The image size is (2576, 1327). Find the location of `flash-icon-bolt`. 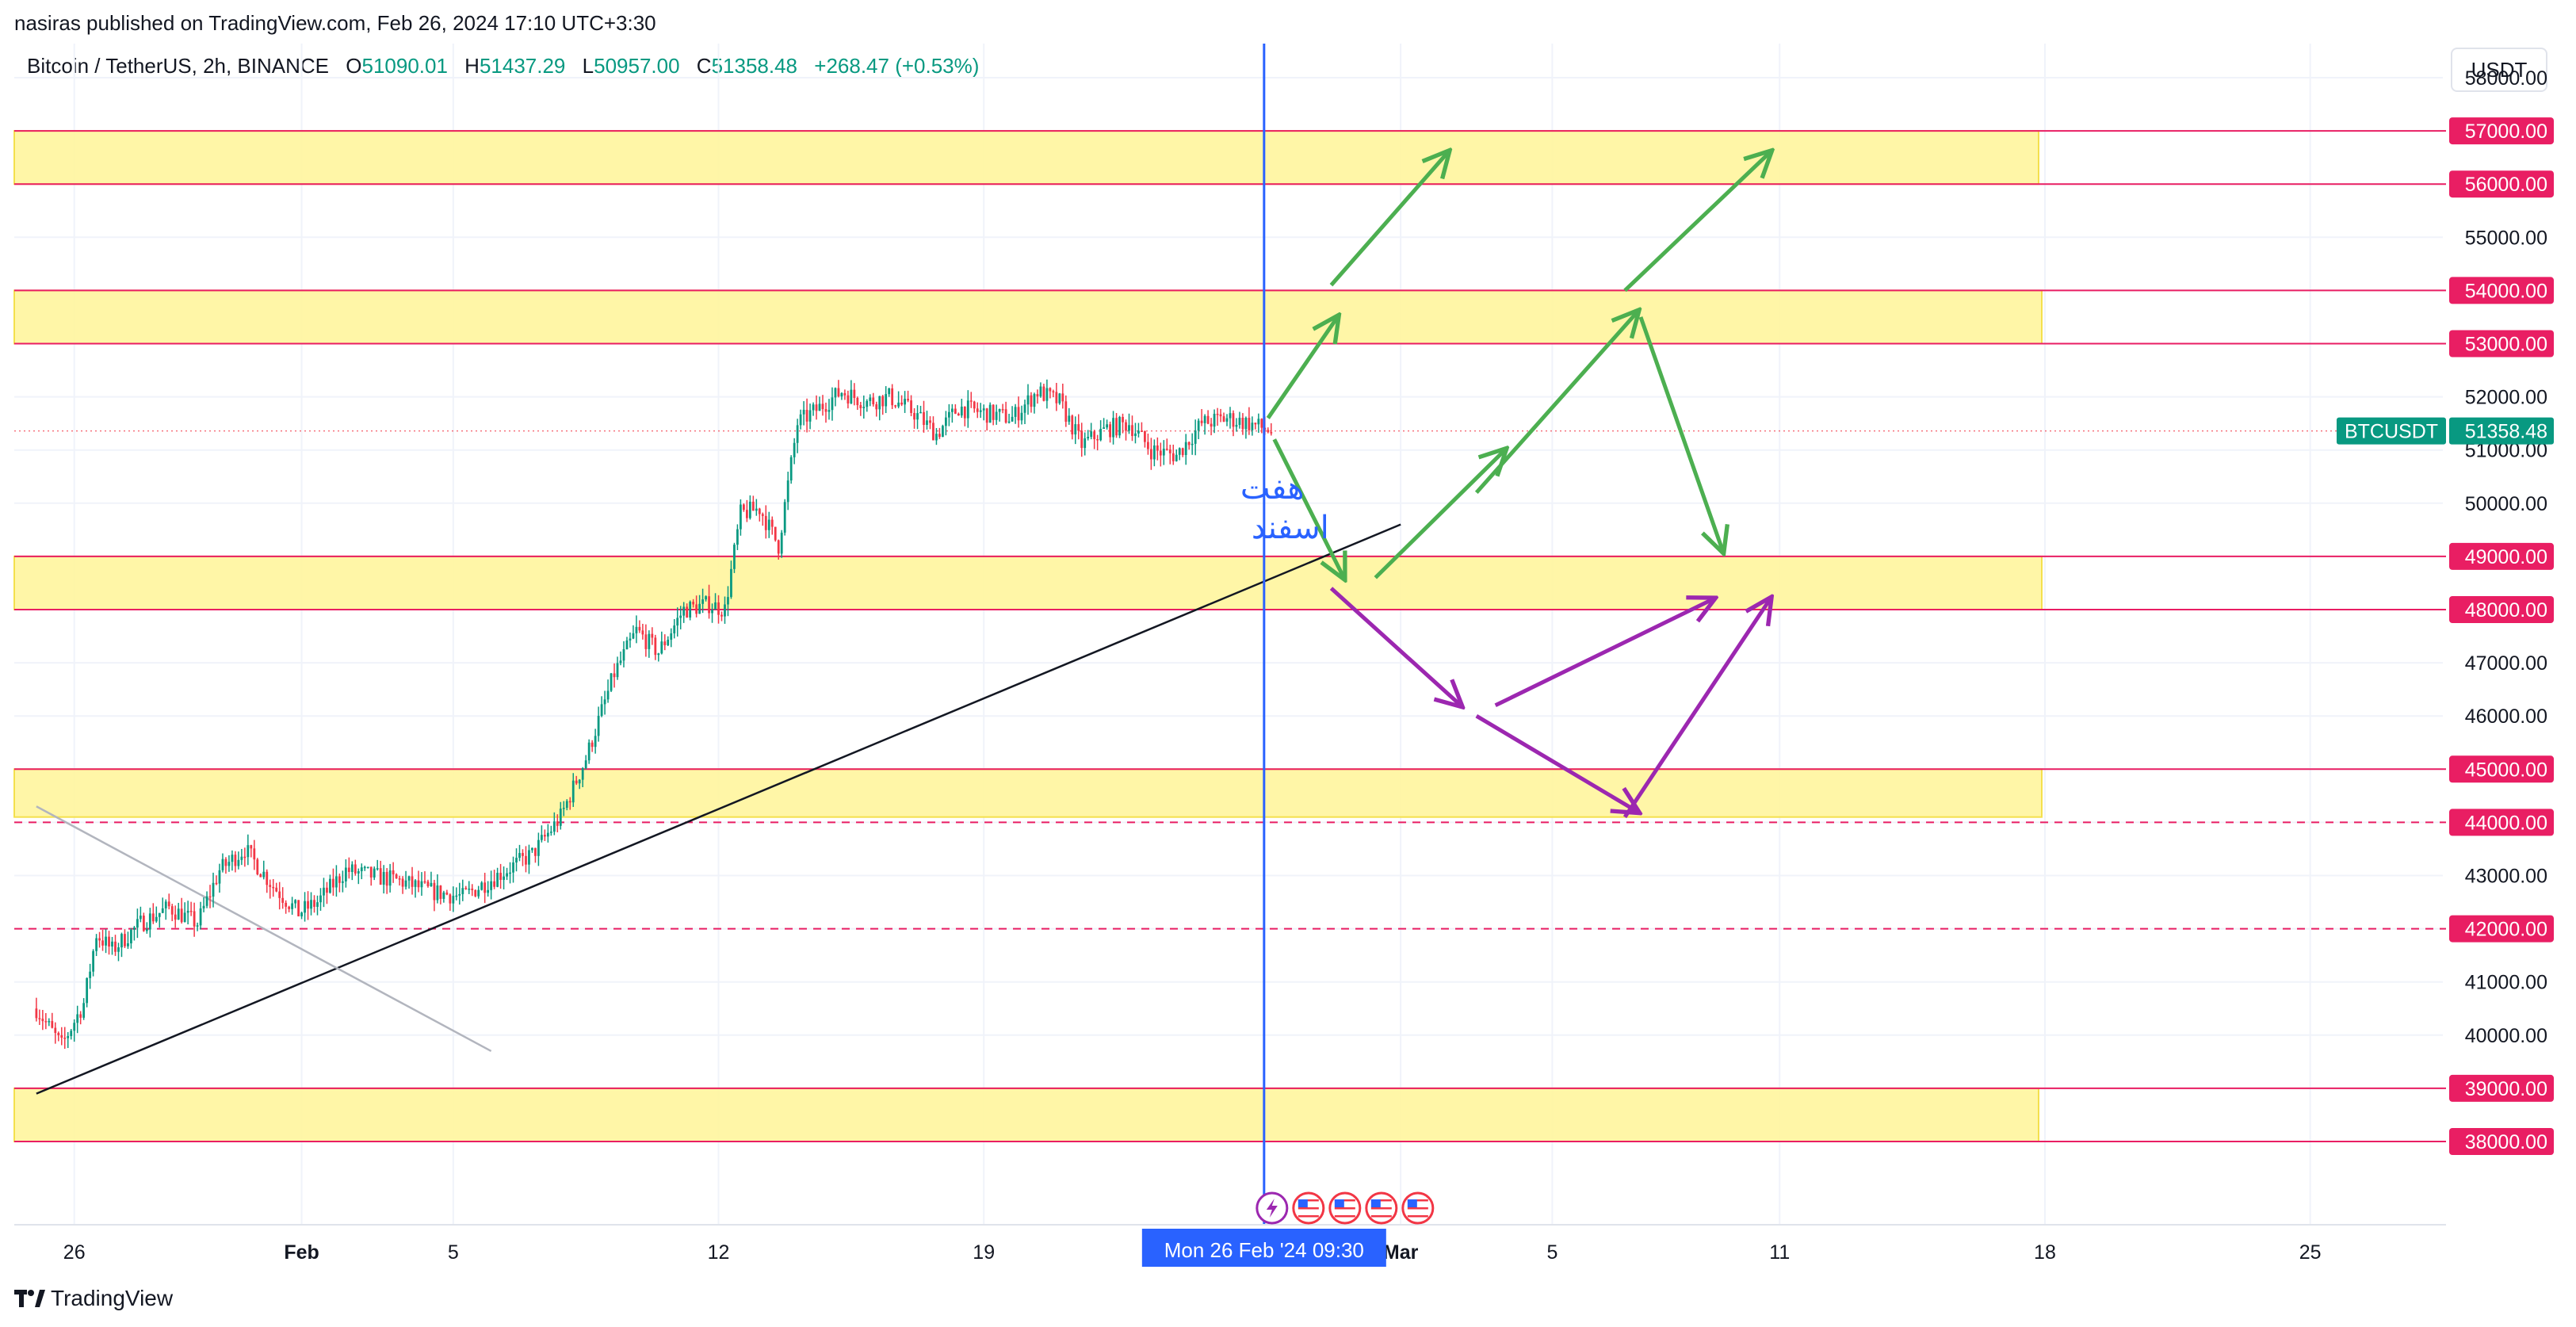

flash-icon-bolt is located at coordinates (1272, 1208).